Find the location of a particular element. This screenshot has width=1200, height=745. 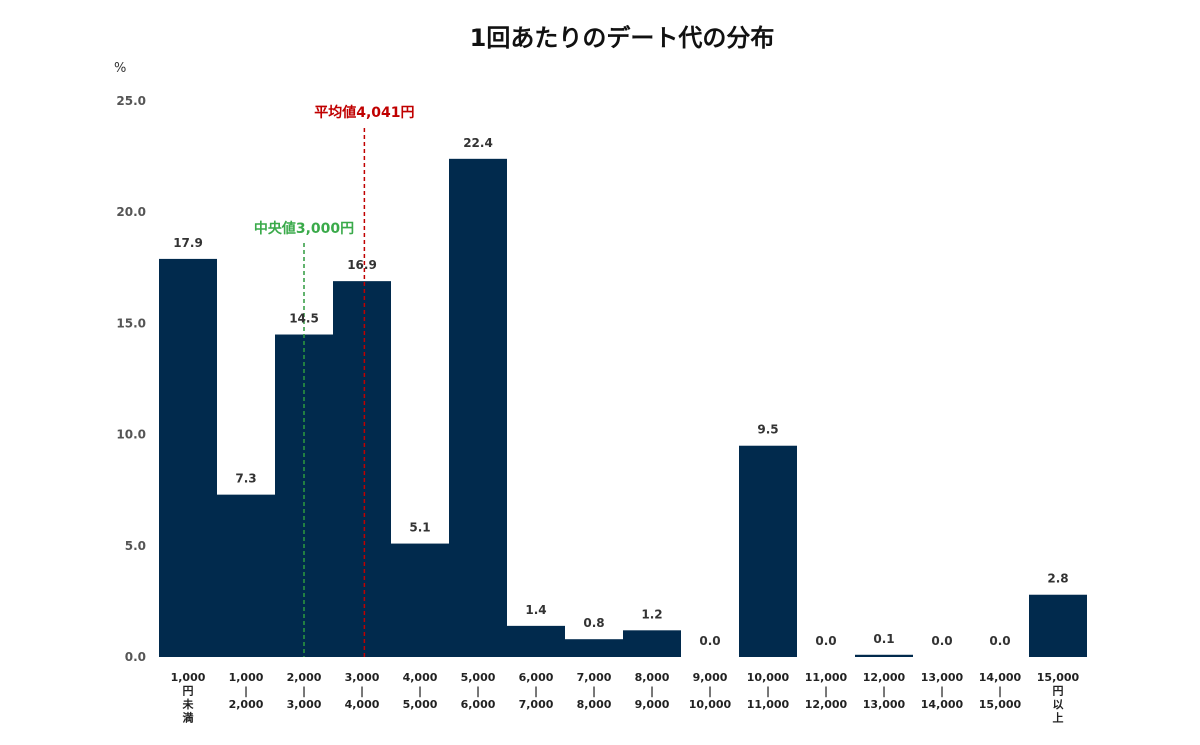

y-tick-label: 5.0 is located at coordinates (135, 546).